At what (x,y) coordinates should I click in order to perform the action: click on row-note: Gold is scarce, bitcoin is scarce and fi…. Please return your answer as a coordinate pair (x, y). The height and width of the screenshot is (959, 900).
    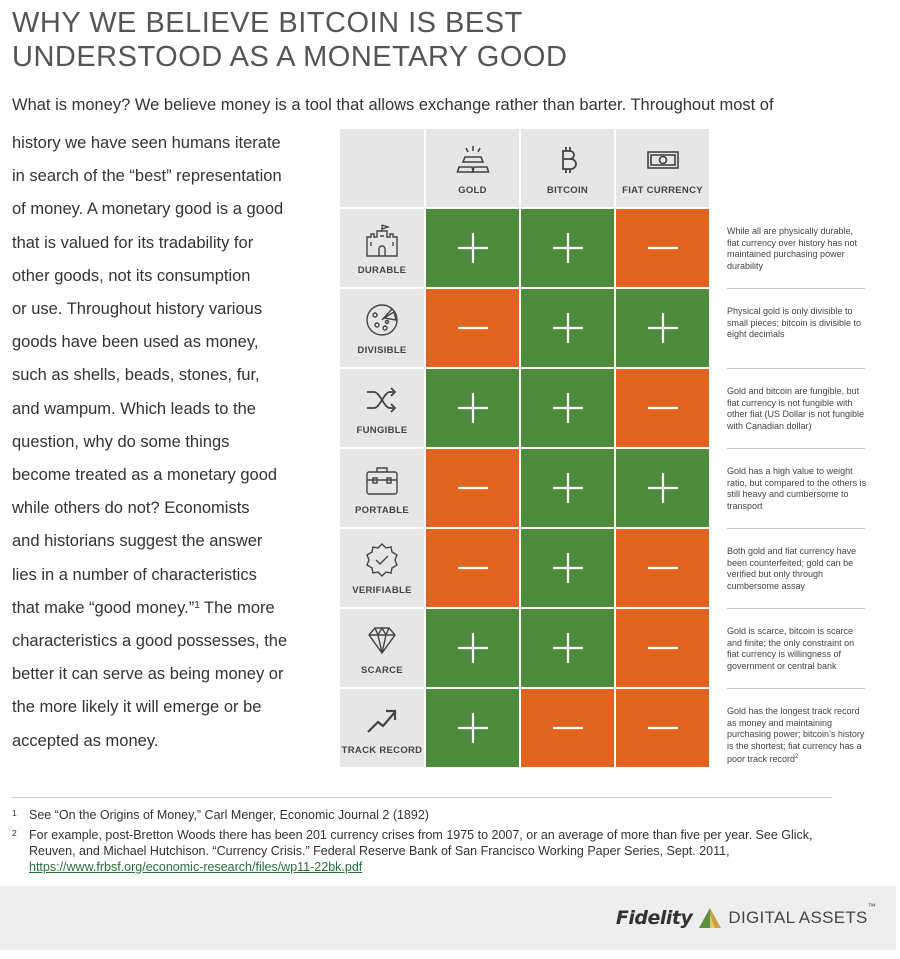
    Looking at the image, I should click on (791, 648).